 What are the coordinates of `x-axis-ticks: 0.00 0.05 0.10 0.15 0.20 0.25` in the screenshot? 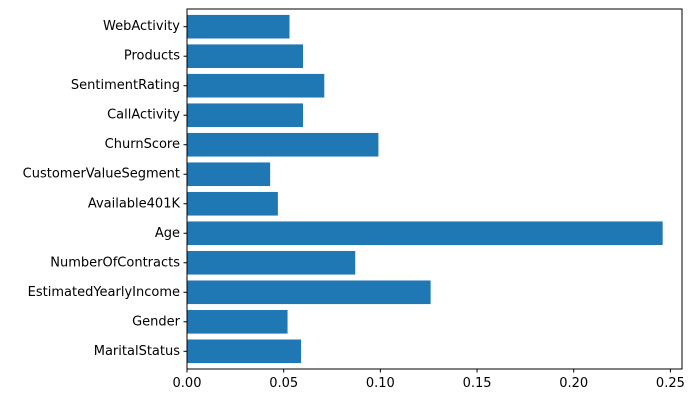 It's located at (429, 380).